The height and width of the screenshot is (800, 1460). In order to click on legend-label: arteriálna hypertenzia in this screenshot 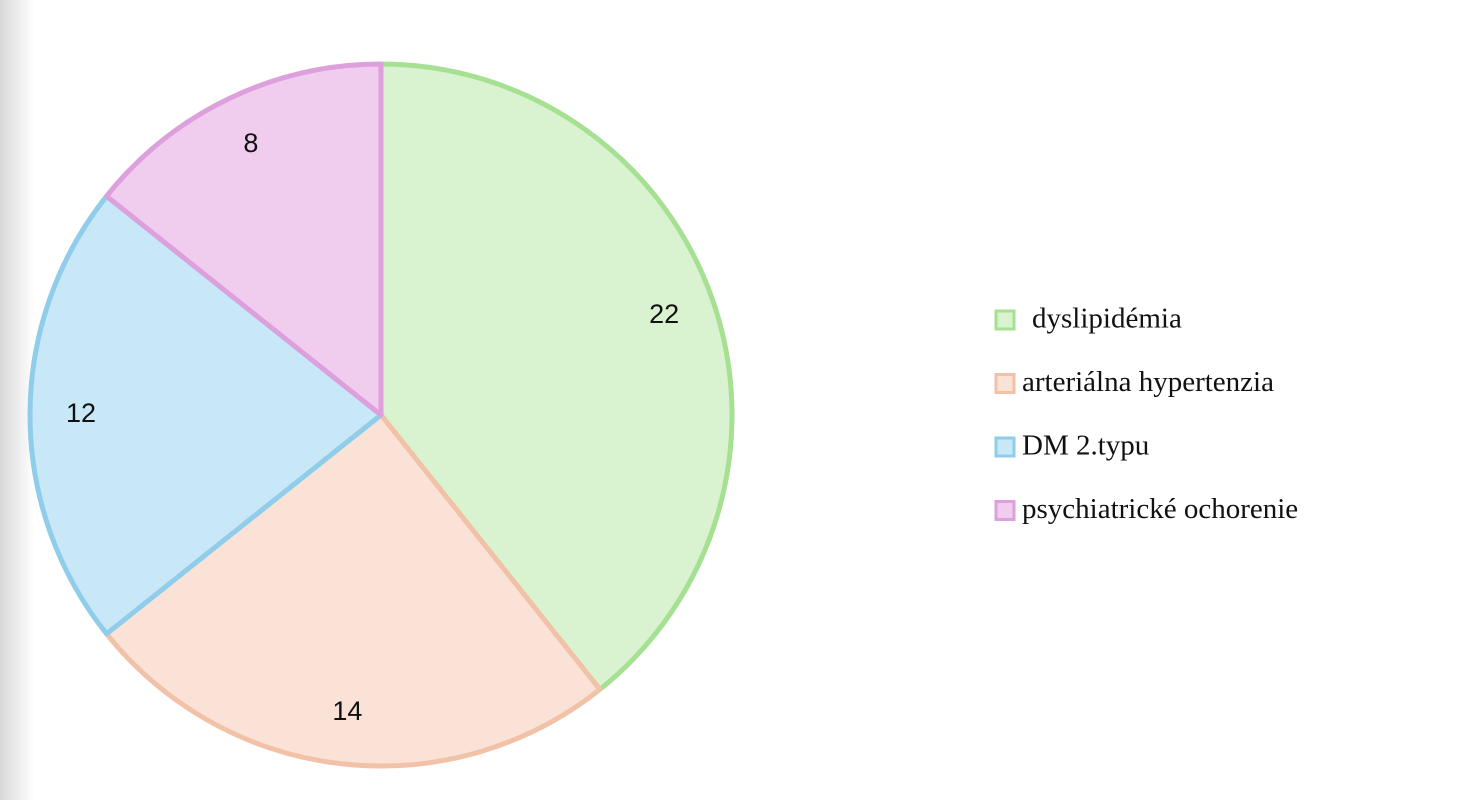, I will do `click(1148, 382)`.